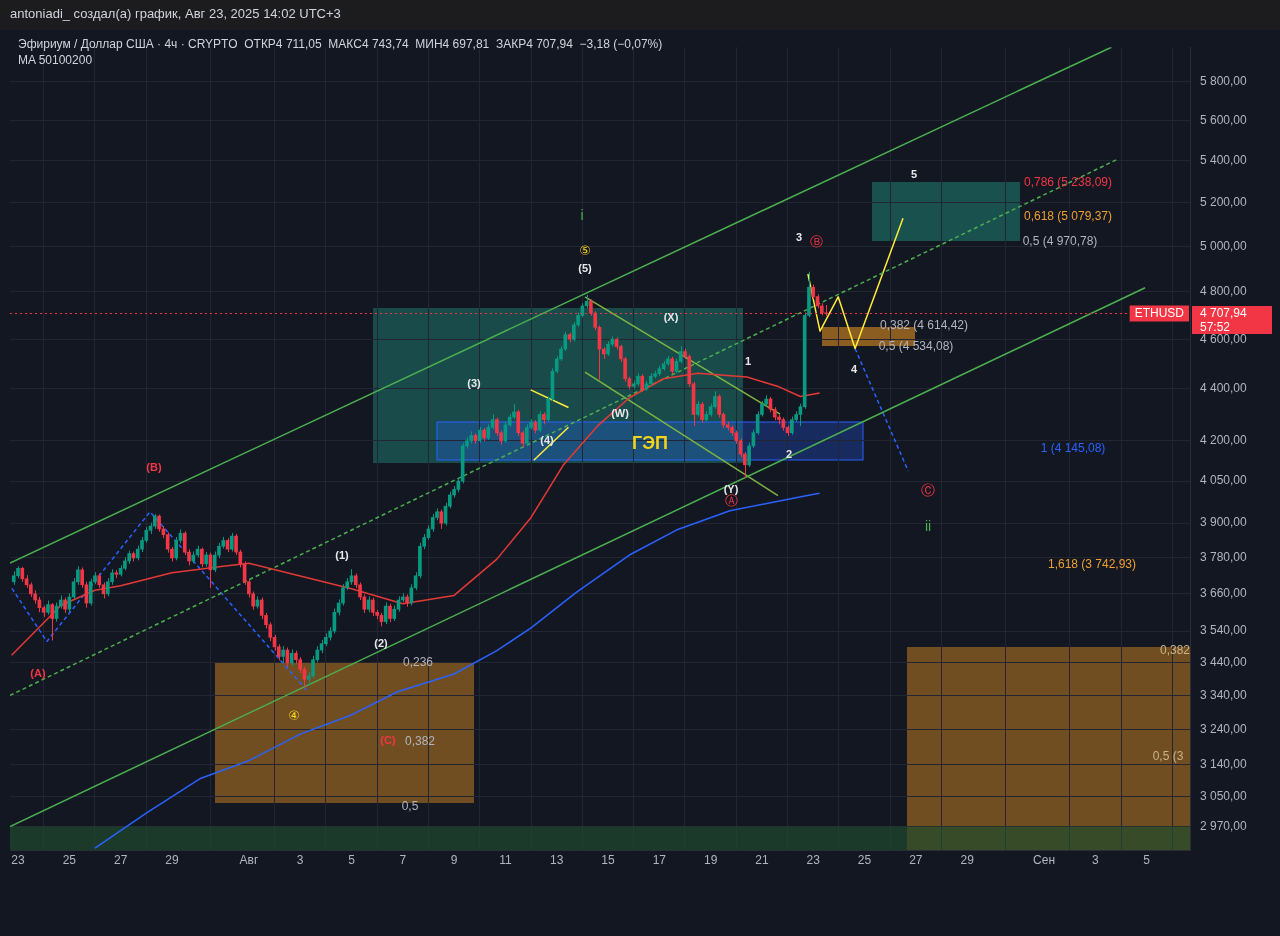 This screenshot has height=936, width=1280. Describe the element at coordinates (1092, 564) in the screenshot. I see `annotation: 1,618 (3 742,93)` at that location.